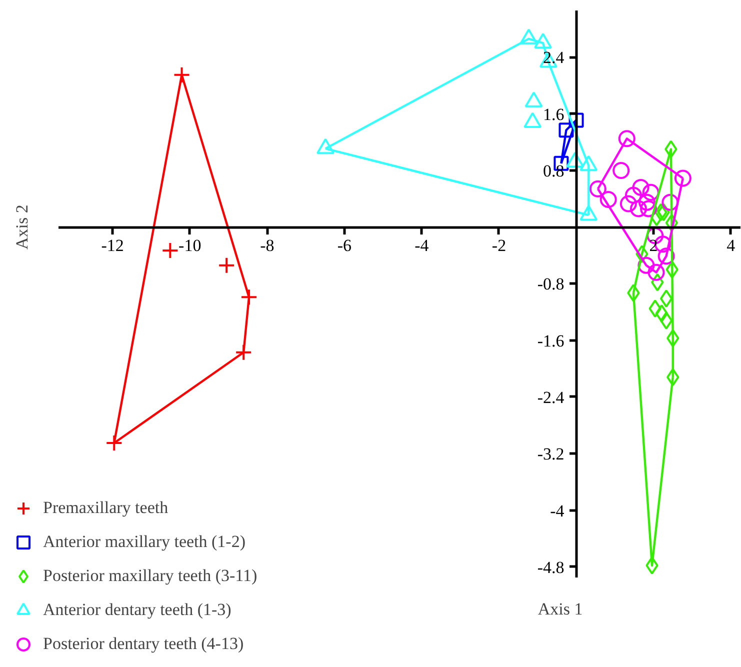 The image size is (741, 667). What do you see at coordinates (553, 170) in the screenshot?
I see `y-tick-label: 0.8` at bounding box center [553, 170].